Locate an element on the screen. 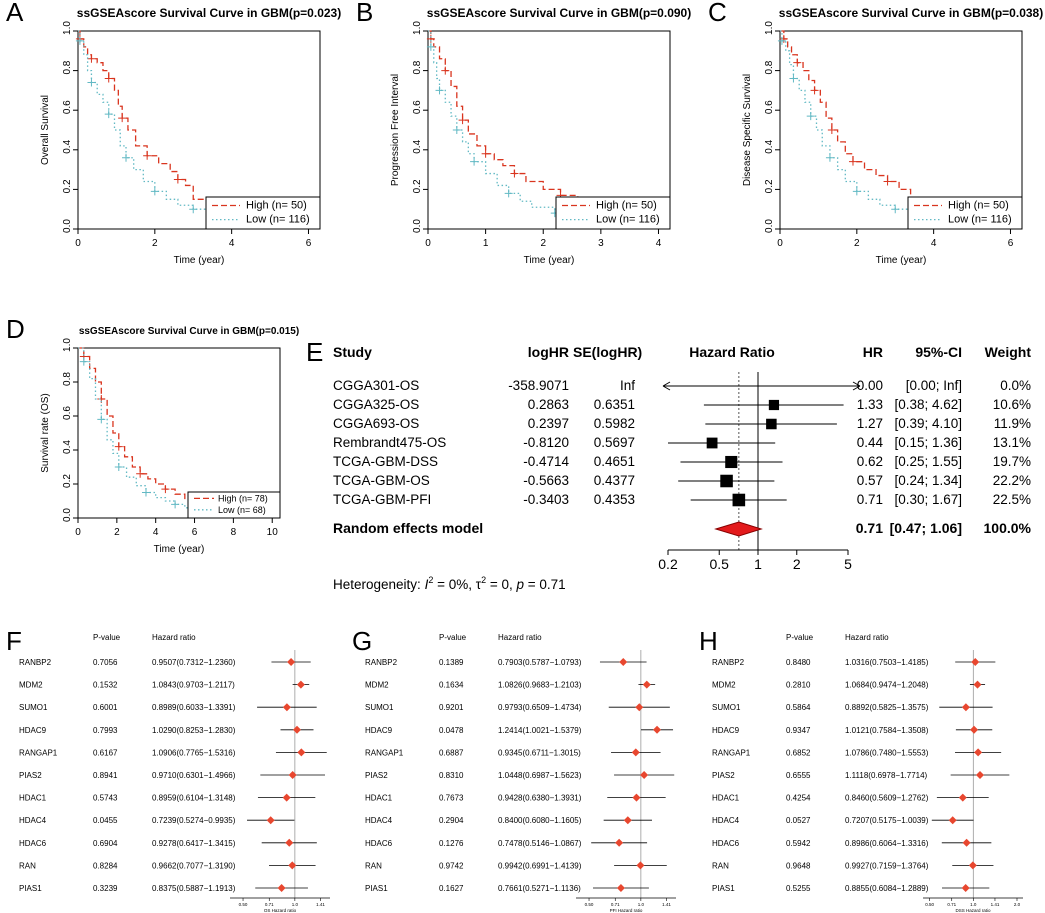 This screenshot has width=1045, height=913. pvalue: 0.8480 is located at coordinates (798, 662).